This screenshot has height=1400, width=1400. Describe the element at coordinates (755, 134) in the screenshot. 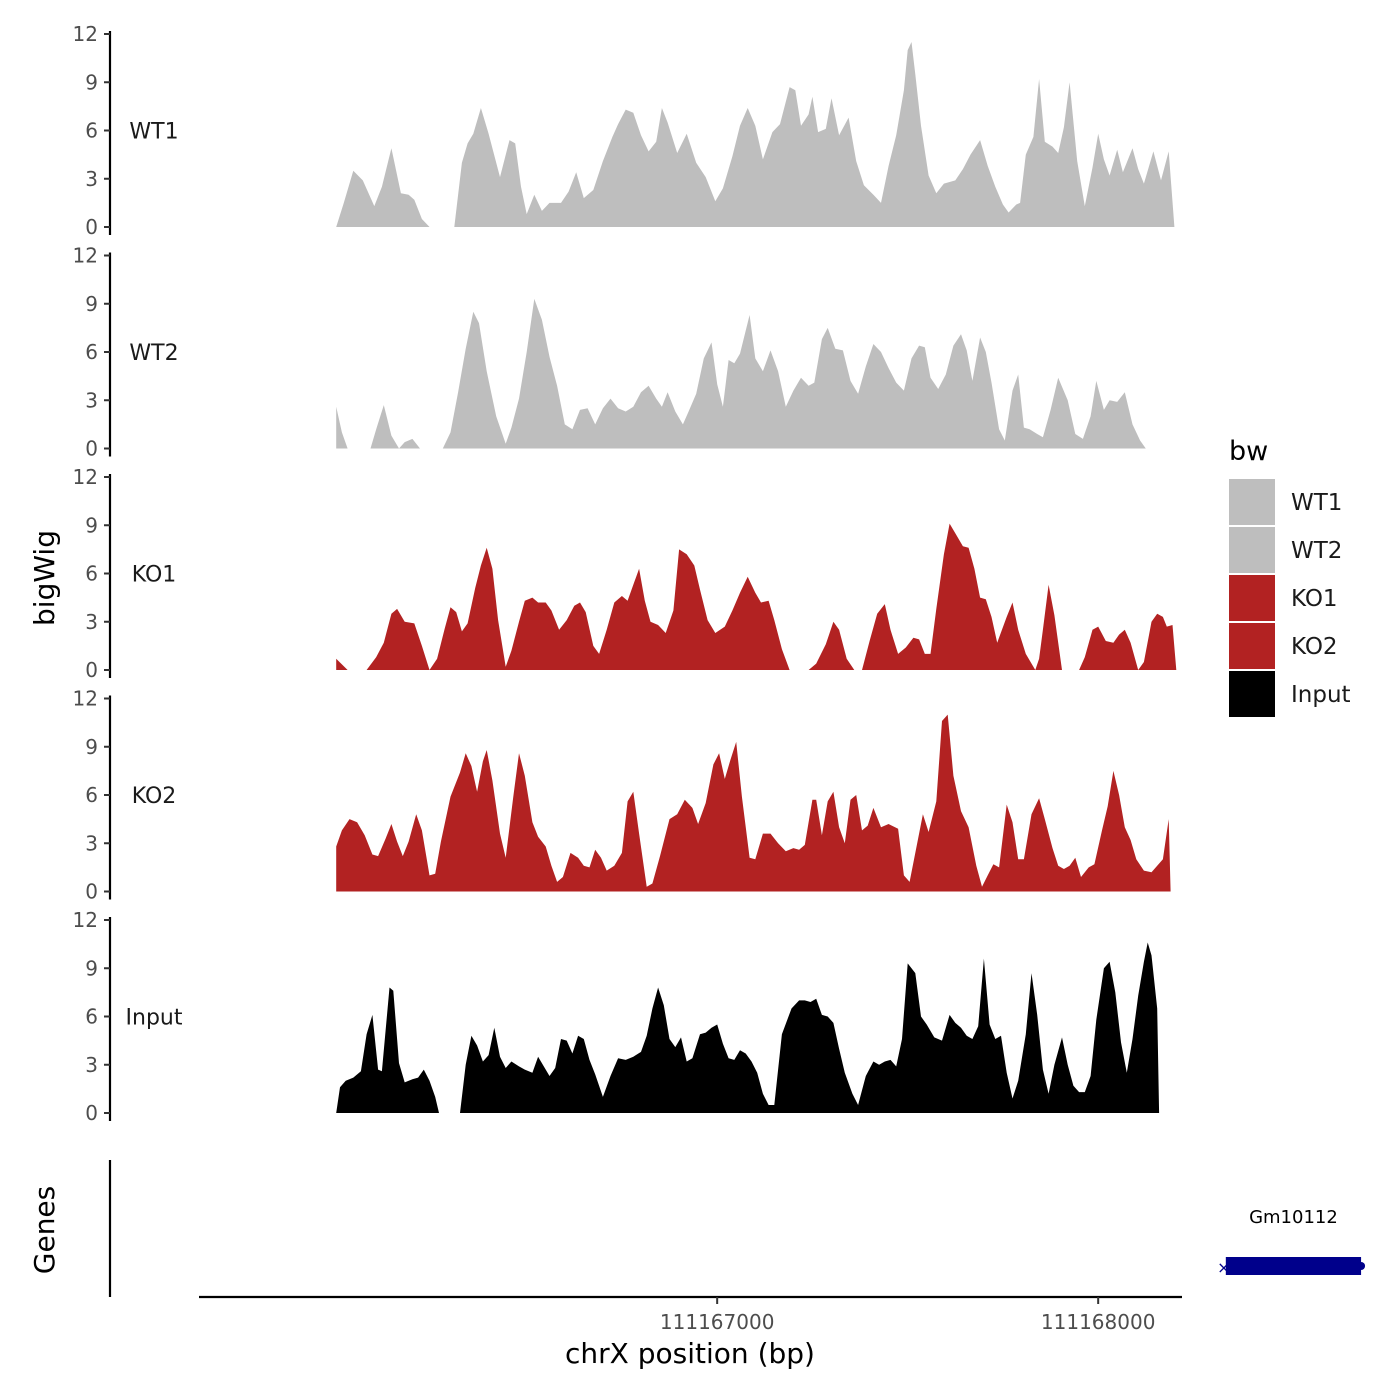

I see `series-area-wt1` at that location.